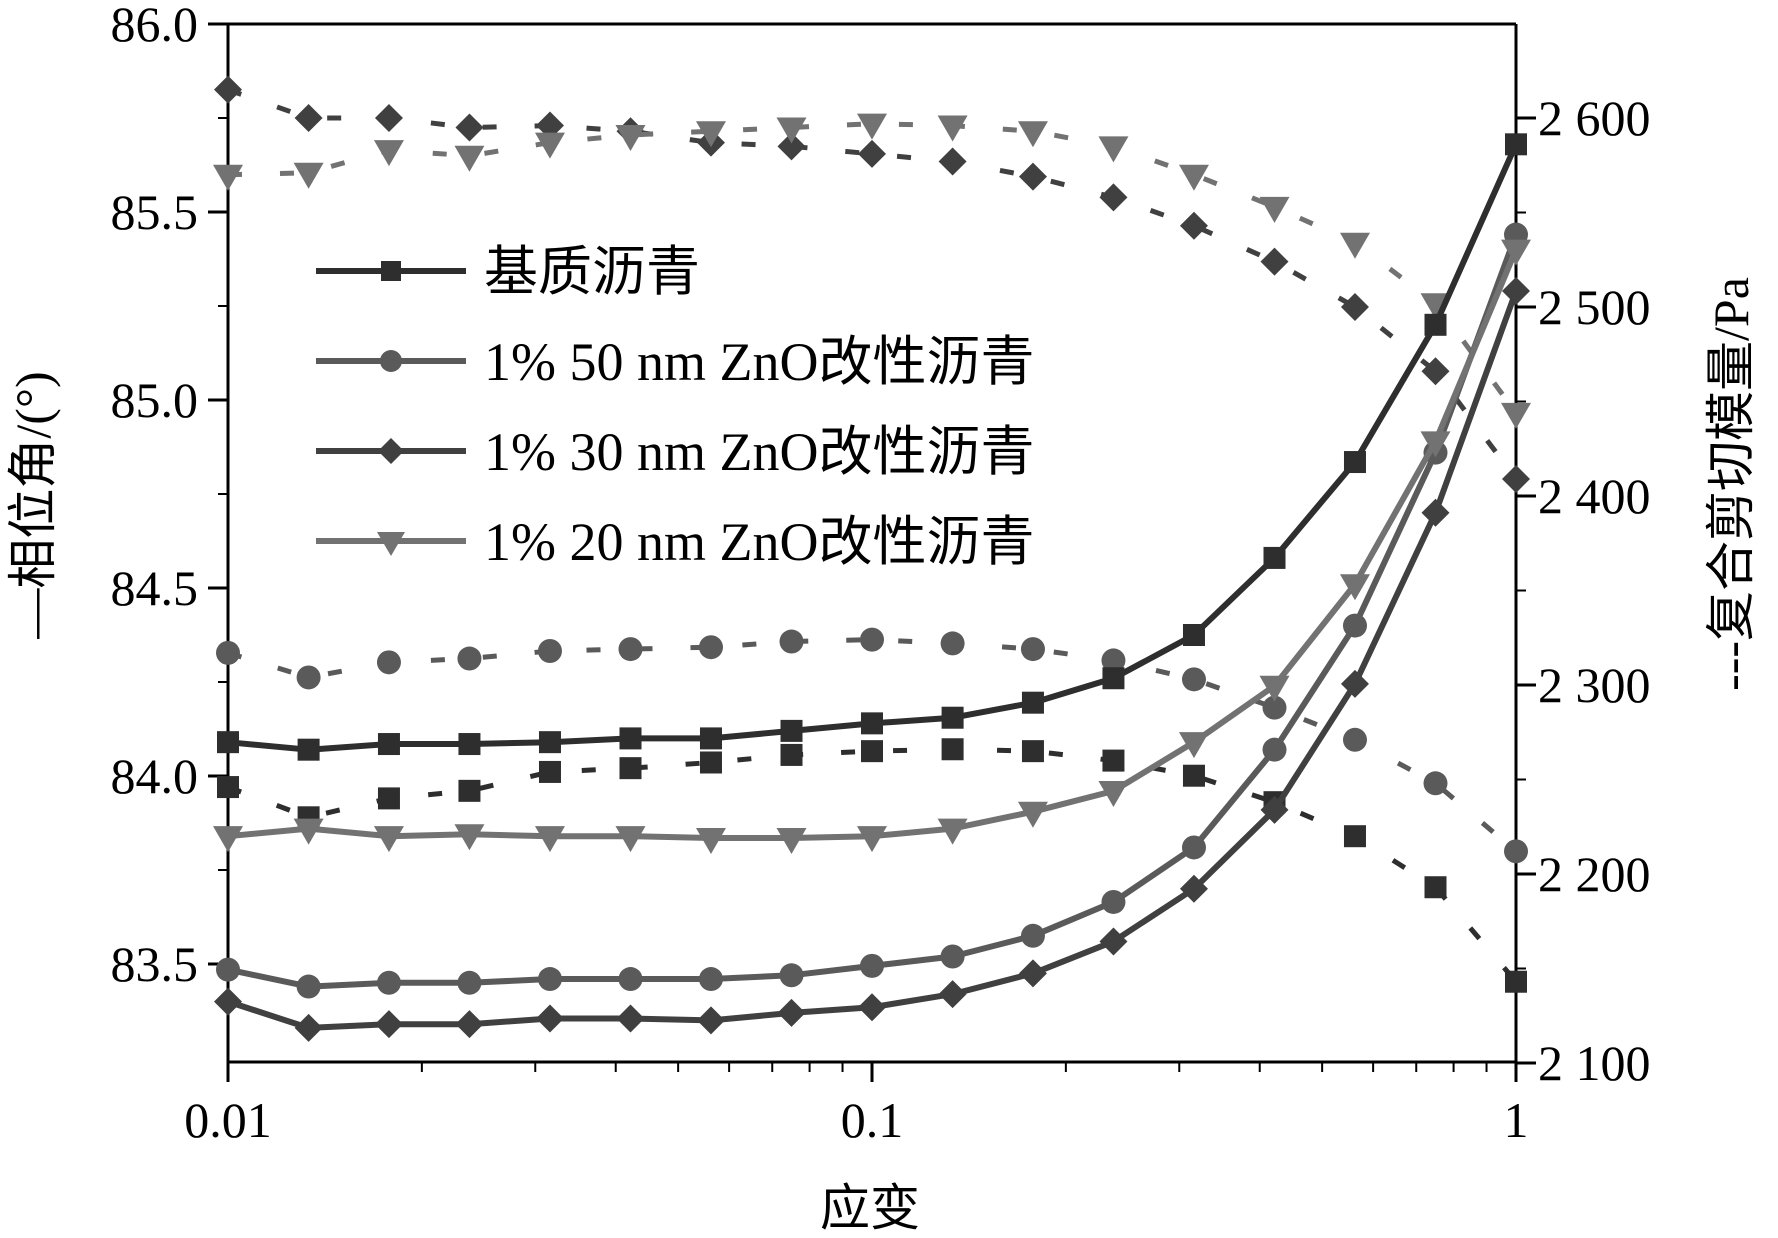 The image size is (1778, 1238). What do you see at coordinates (155, 400) in the screenshot?
I see `y-left-tick-label: 85.0` at bounding box center [155, 400].